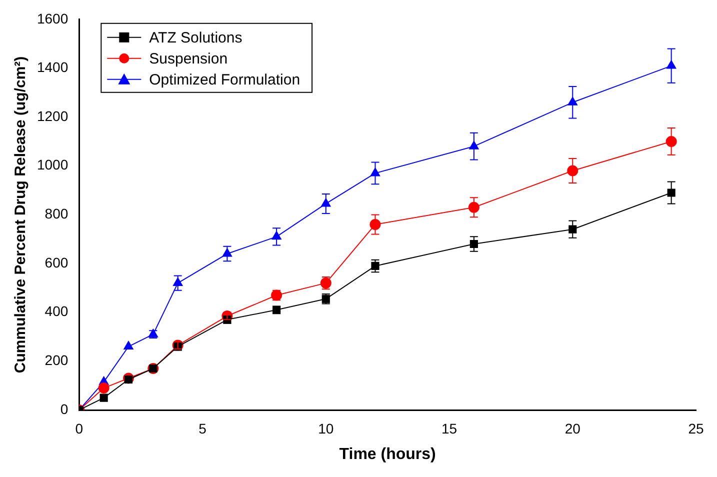 The image size is (717, 477). What do you see at coordinates (696, 428) in the screenshot?
I see `x-tick-label: 25` at bounding box center [696, 428].